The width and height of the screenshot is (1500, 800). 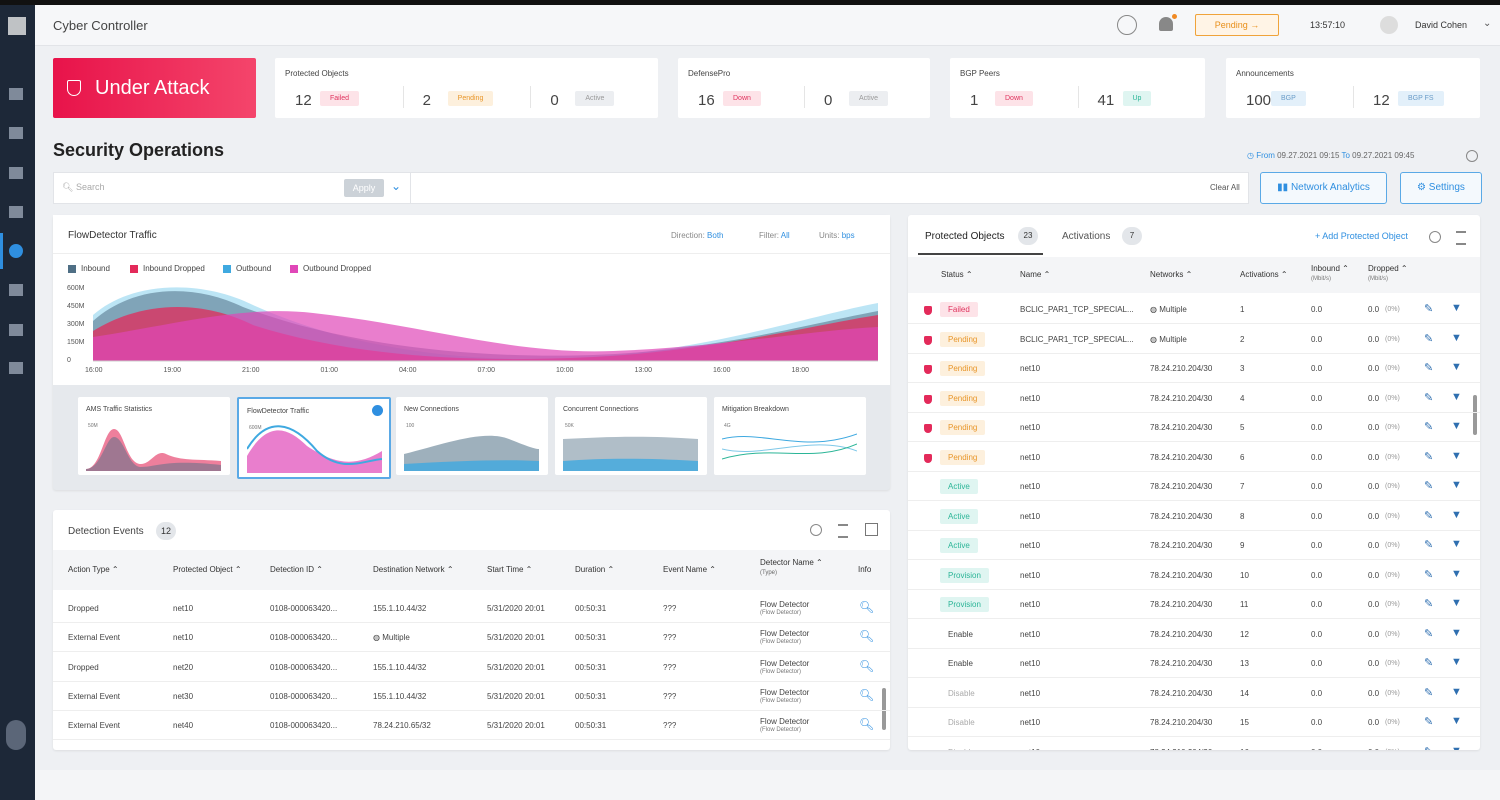 I want to click on user-menu-caret: ⌄, so click(x=1487, y=23).